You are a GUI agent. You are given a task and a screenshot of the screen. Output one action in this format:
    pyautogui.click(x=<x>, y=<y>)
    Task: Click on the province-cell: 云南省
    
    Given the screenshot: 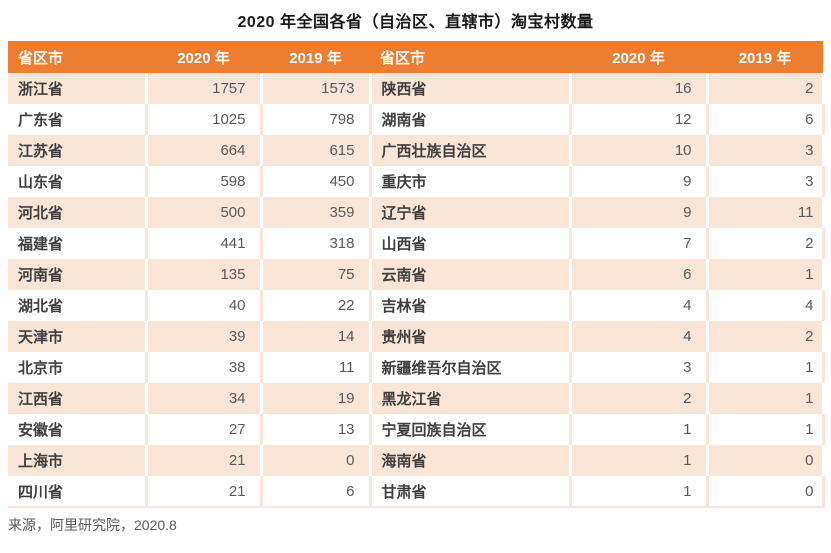 What is the action you would take?
    pyautogui.click(x=471, y=274)
    